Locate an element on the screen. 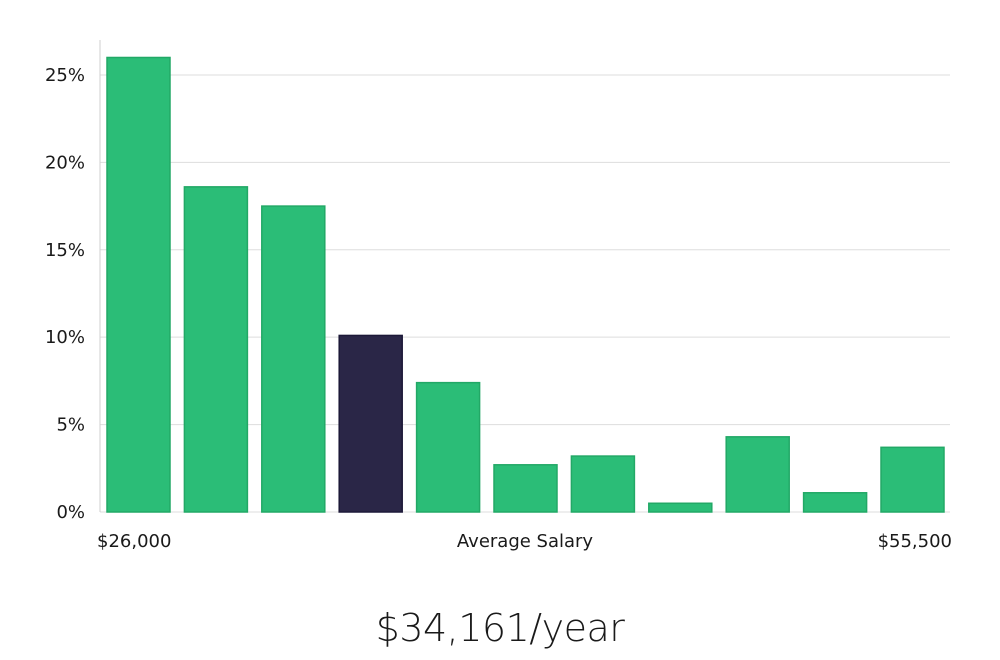 The width and height of the screenshot is (1000, 660). y-tick-label: 0% is located at coordinates (70, 512).